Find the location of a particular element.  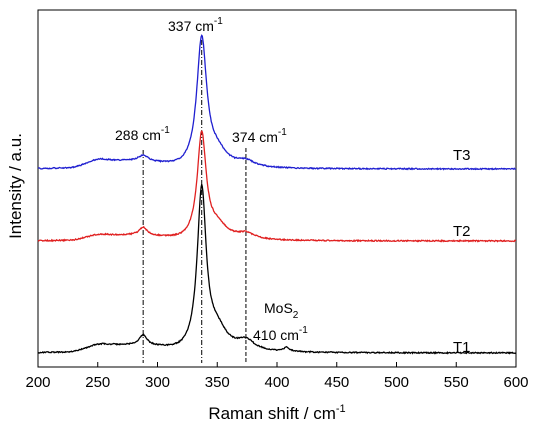

peak-marker-lines is located at coordinates (194, 201).